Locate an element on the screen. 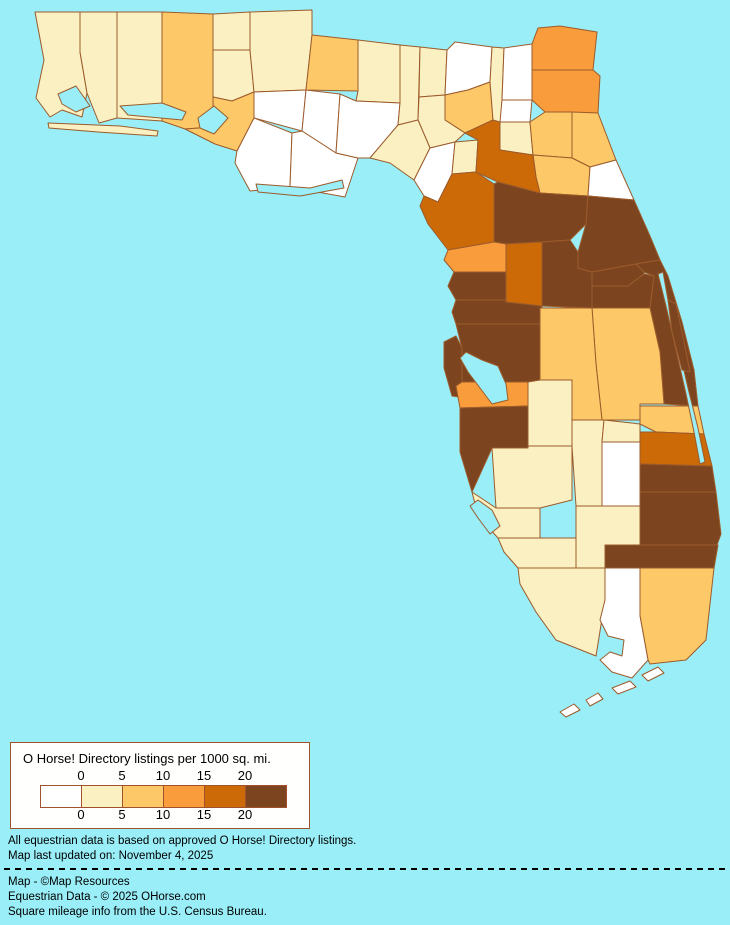  county-region-r66 is located at coordinates (561, 612).